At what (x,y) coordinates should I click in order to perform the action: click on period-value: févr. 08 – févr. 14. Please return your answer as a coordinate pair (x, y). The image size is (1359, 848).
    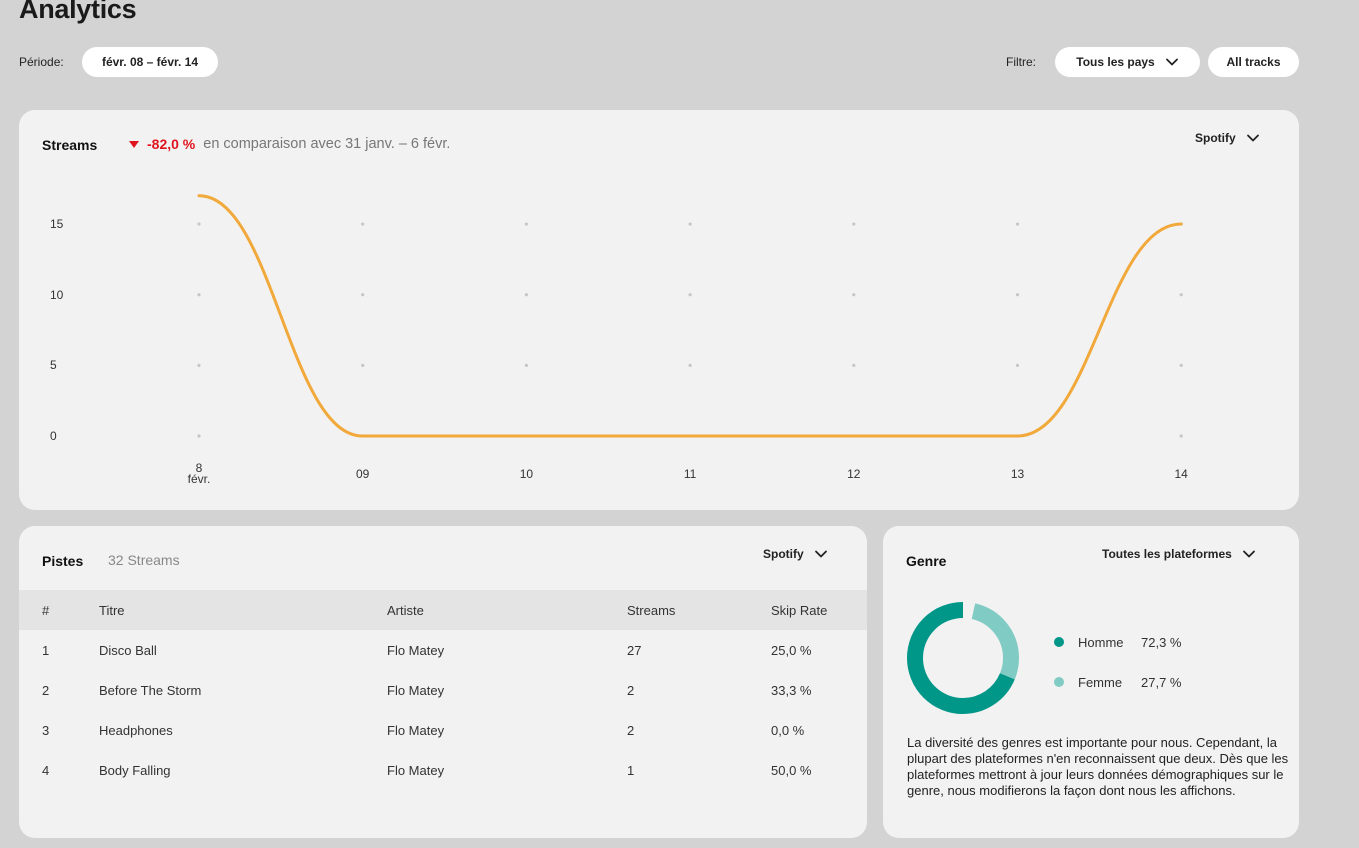
    Looking at the image, I should click on (150, 62).